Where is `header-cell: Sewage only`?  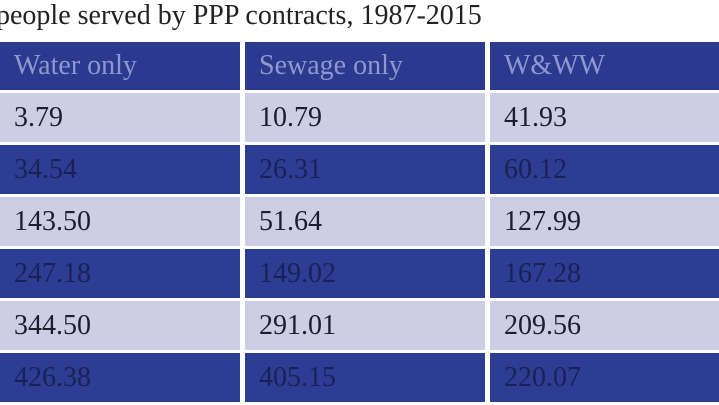
header-cell: Sewage only is located at coordinates (365, 66).